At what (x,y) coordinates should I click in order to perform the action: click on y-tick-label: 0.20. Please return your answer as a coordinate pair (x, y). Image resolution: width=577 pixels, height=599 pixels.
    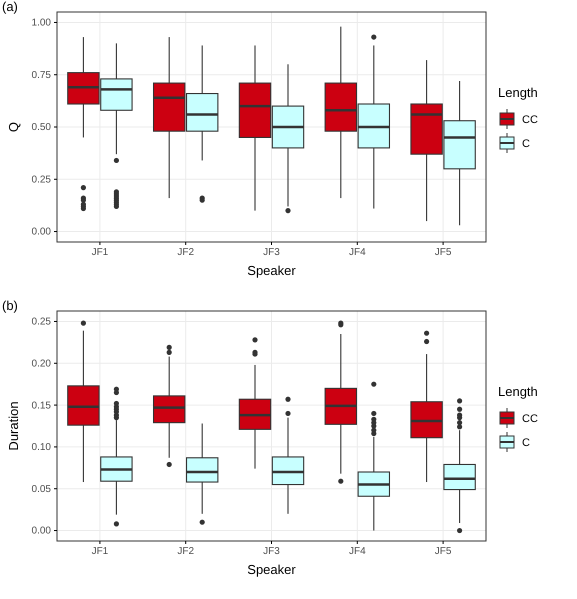
    Looking at the image, I should click on (42, 364).